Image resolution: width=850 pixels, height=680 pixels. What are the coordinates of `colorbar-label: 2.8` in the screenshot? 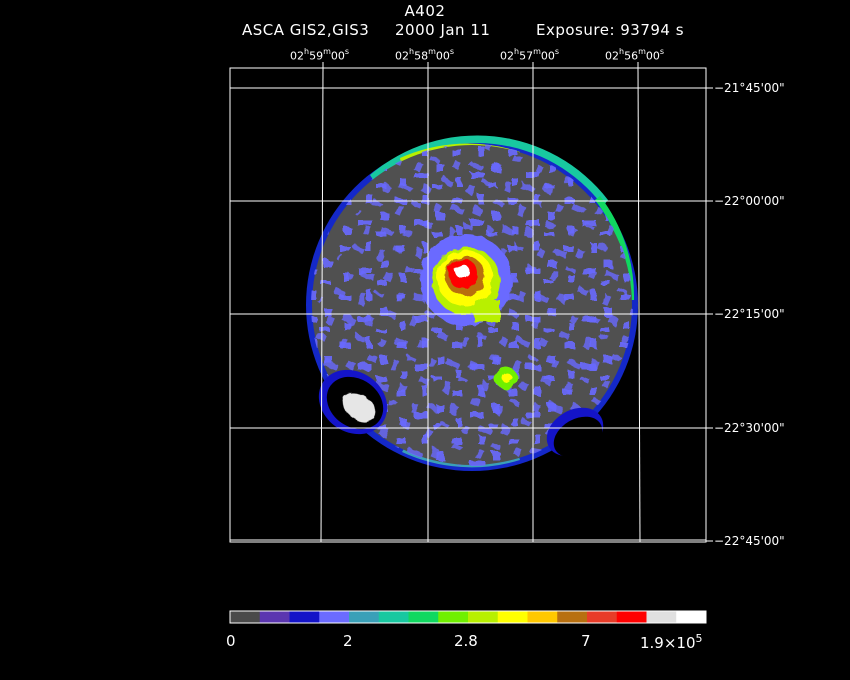 It's located at (466, 641).